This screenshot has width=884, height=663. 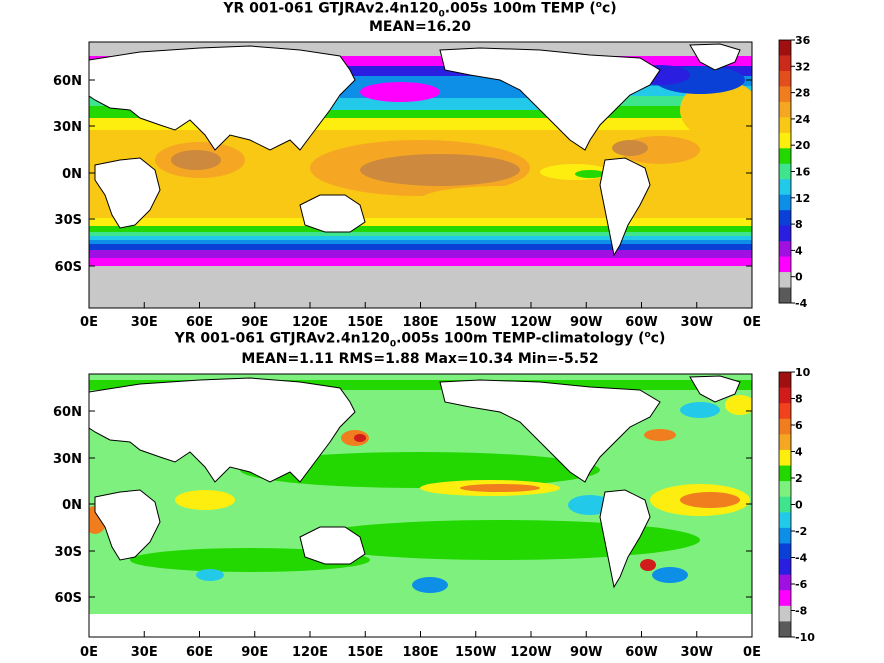 What do you see at coordinates (803, 372) in the screenshot?
I see `colorbar-label: 10` at bounding box center [803, 372].